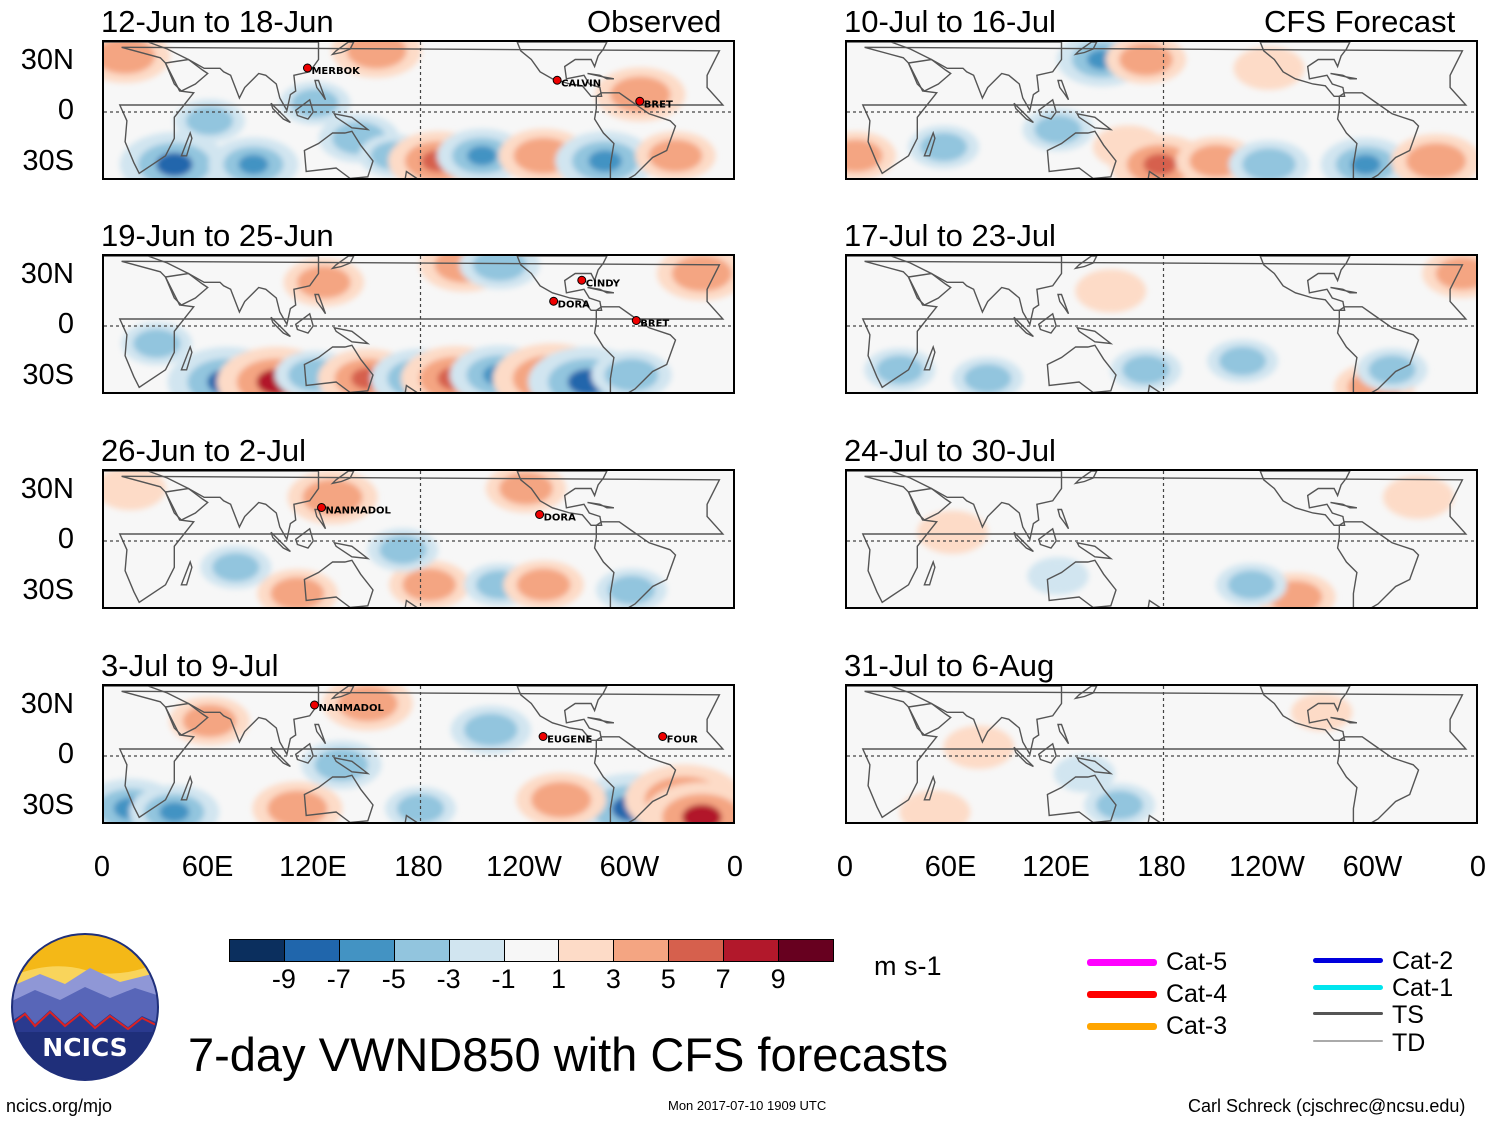  I want to click on storm-label: DORA, so click(574, 304).